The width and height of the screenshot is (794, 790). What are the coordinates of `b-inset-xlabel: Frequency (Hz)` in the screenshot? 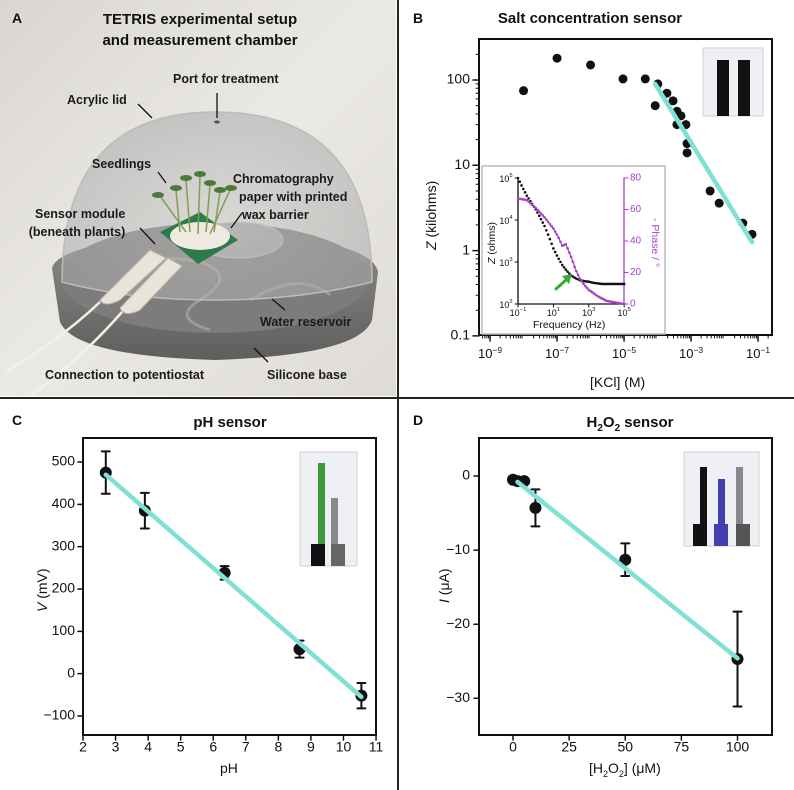 It's located at (569, 325).